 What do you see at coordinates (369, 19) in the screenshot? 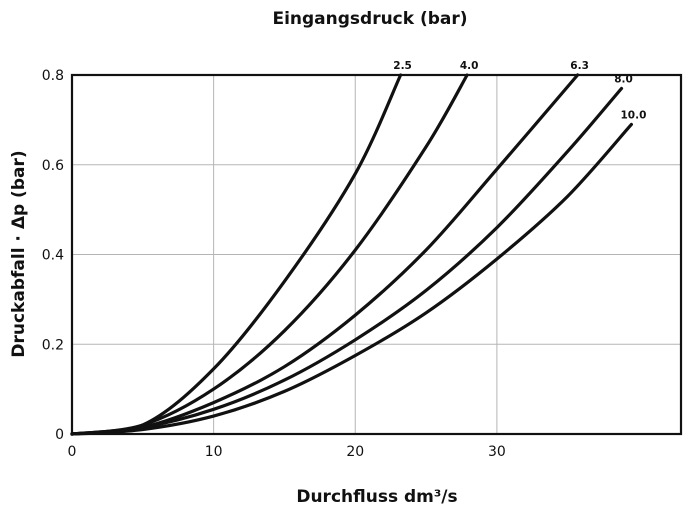
I see `chart-title: Eingangsdruck (bar)` at bounding box center [369, 19].